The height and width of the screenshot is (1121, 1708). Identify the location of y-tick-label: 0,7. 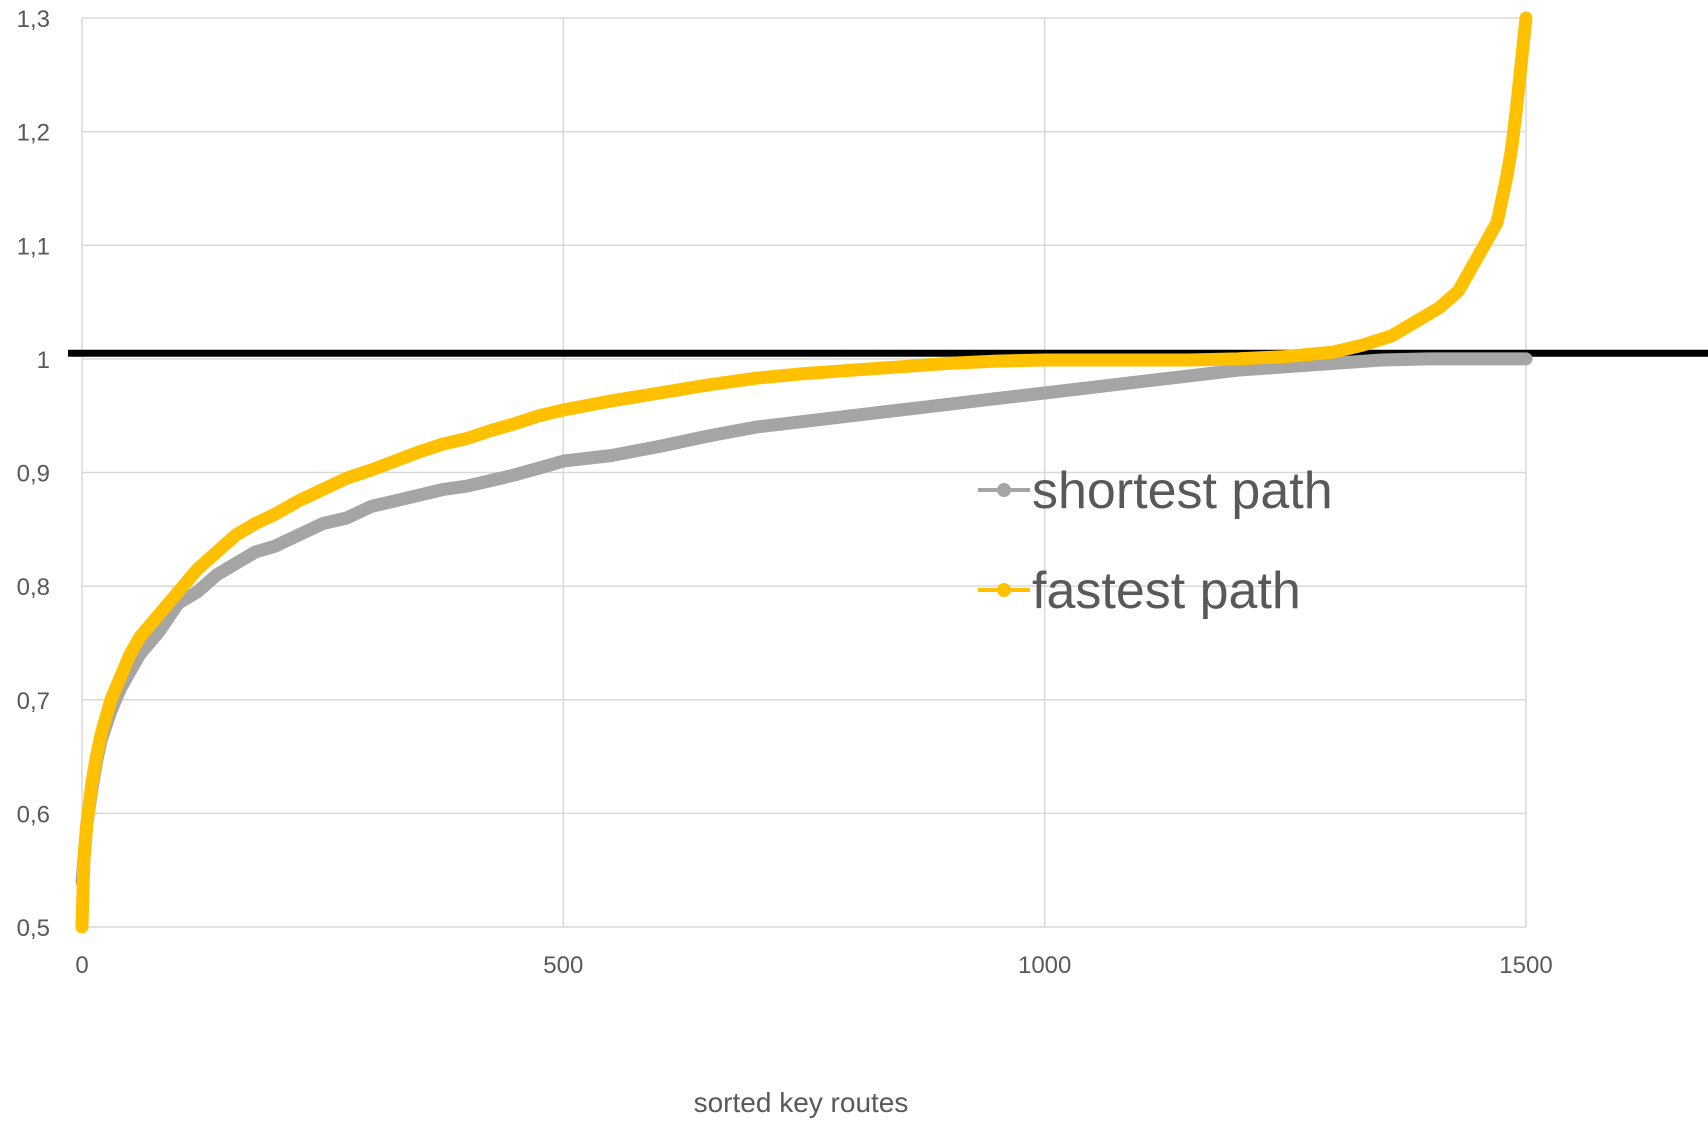
(33, 701).